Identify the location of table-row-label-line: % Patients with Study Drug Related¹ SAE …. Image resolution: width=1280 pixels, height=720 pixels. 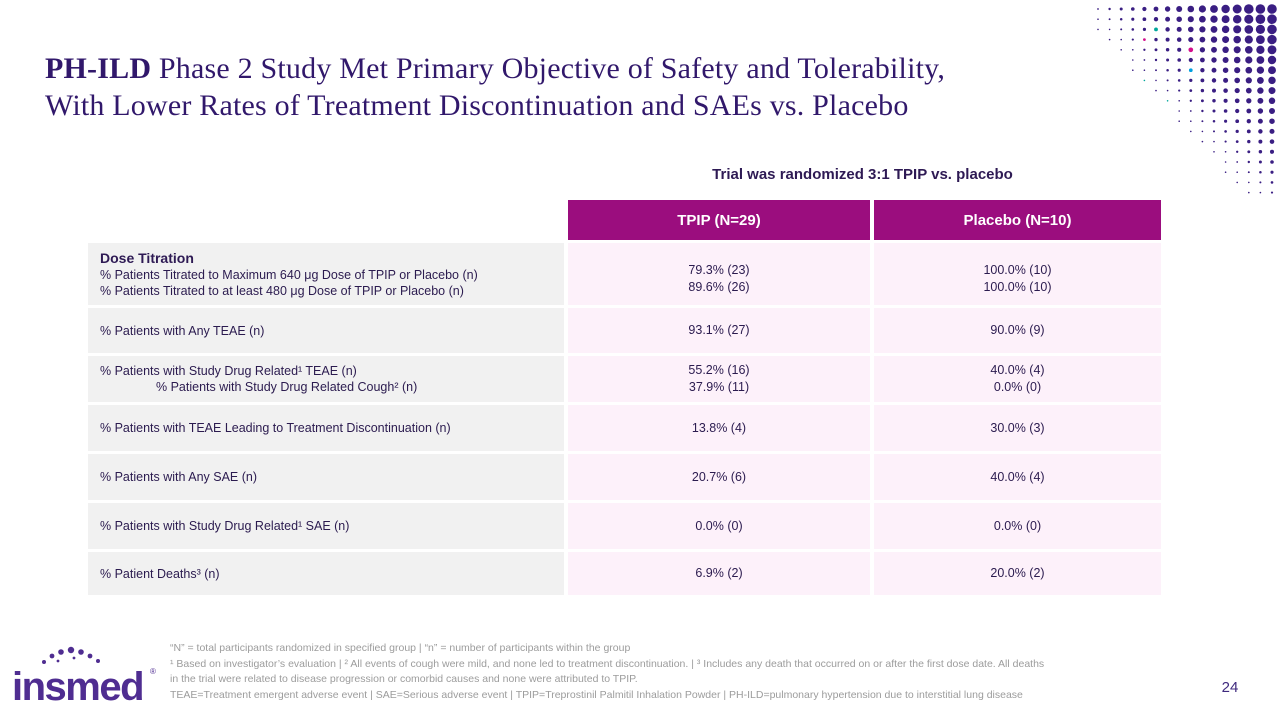
(225, 526).